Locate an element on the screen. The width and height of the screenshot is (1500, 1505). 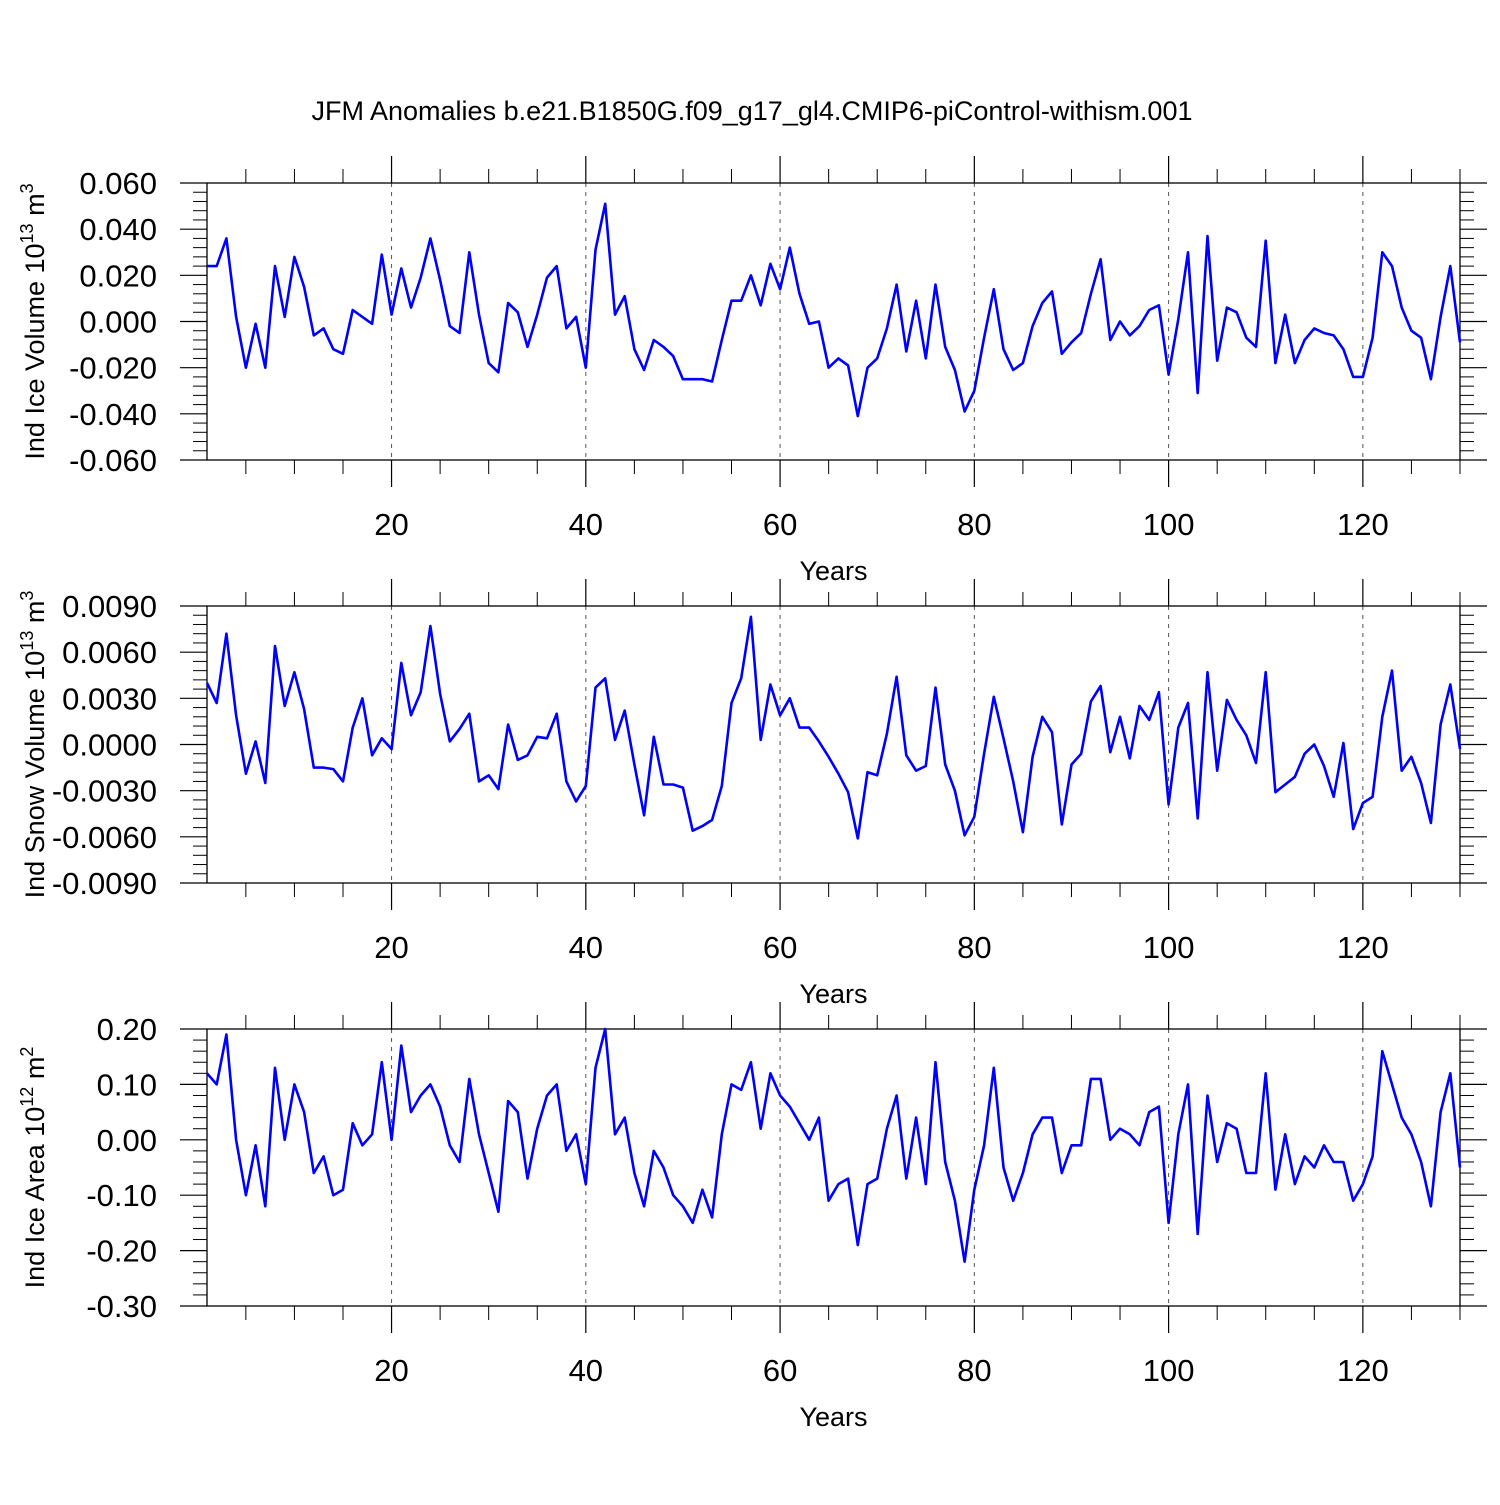
ice-volume-ytick-label: 0.040 is located at coordinates (118, 229).